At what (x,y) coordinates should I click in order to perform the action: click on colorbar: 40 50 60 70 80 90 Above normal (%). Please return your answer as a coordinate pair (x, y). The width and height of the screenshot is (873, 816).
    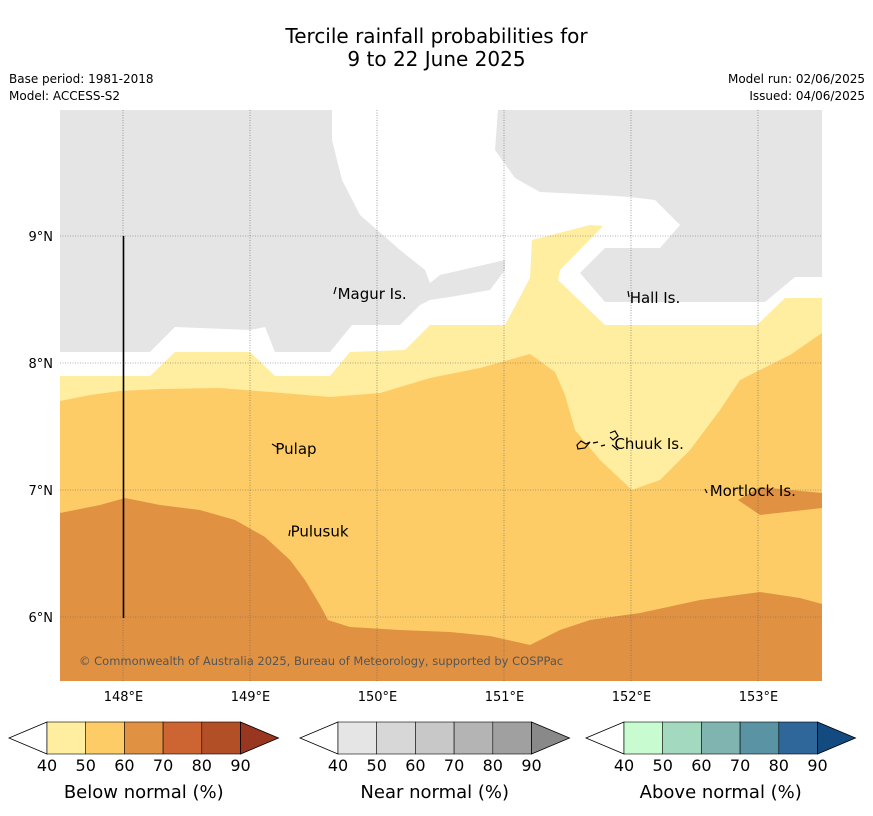
    Looking at the image, I should click on (720, 762).